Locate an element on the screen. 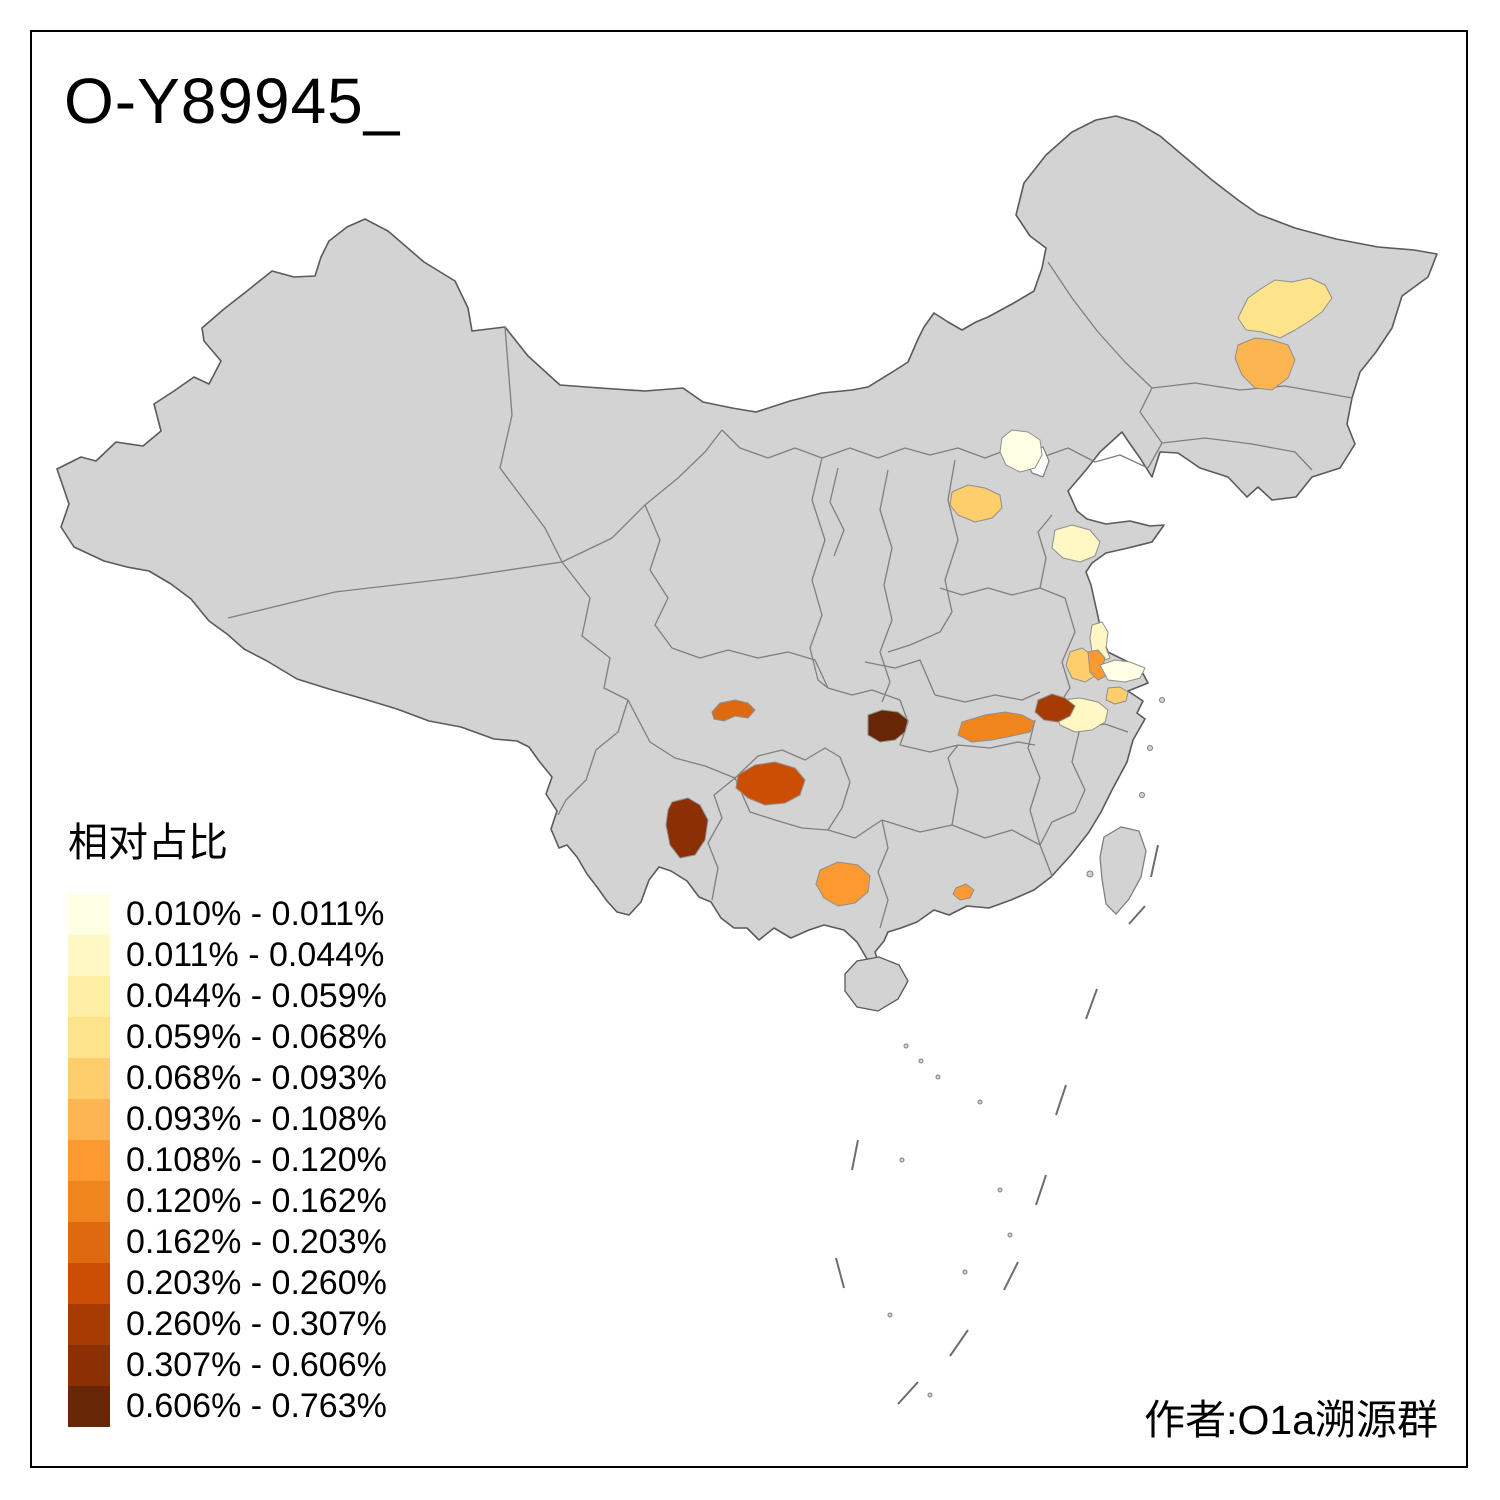 The image size is (1500, 1500). legend-label: 0.162% - 0.203% is located at coordinates (256, 1242).